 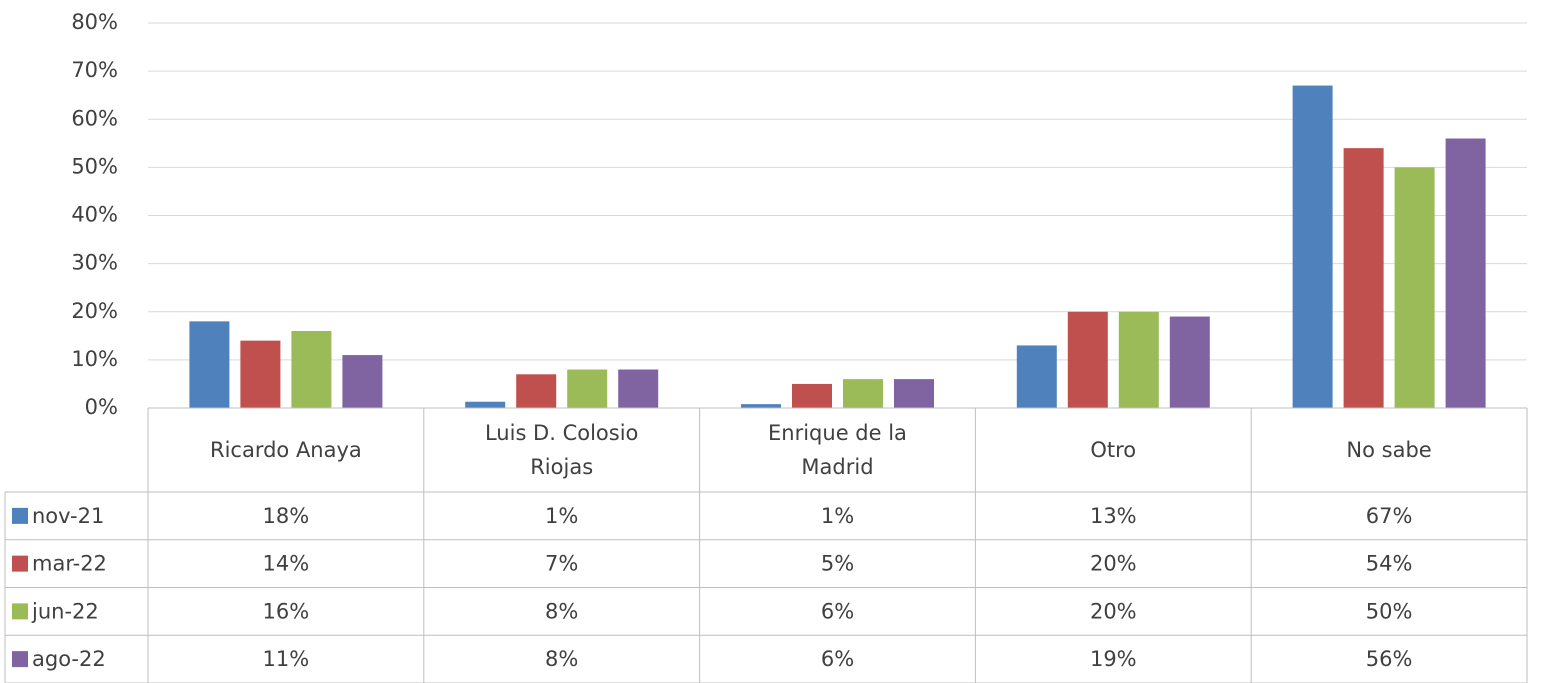 What do you see at coordinates (1389, 659) in the screenshot?
I see `value-label: 56%` at bounding box center [1389, 659].